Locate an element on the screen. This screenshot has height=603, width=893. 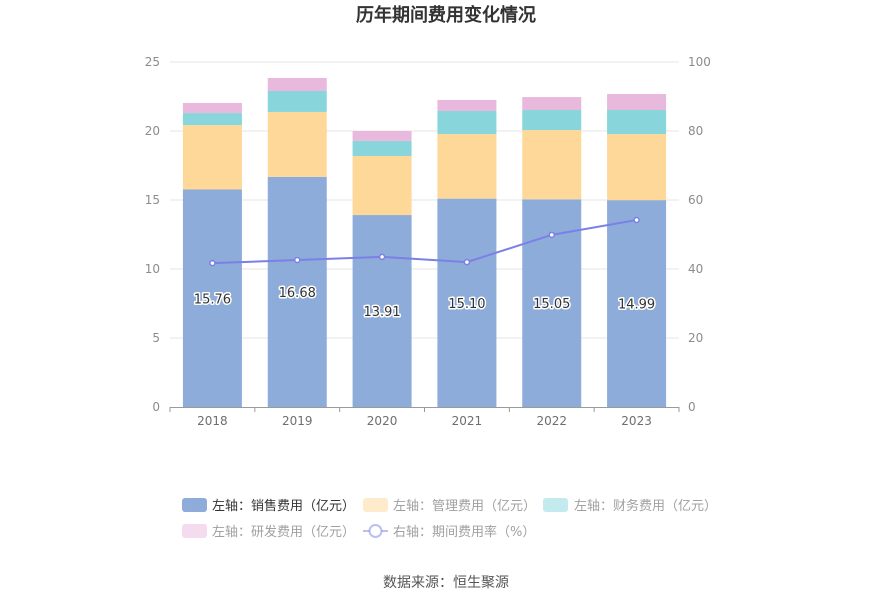
bar-data-label: 15.05 is located at coordinates (551, 304).